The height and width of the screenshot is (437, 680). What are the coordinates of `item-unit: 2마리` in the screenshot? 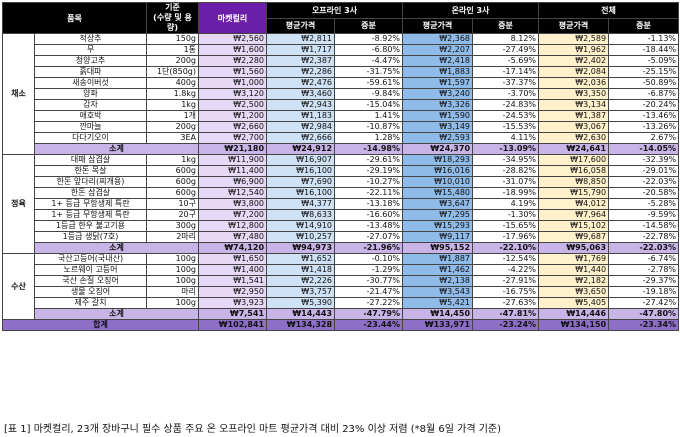 It's located at (173, 237).